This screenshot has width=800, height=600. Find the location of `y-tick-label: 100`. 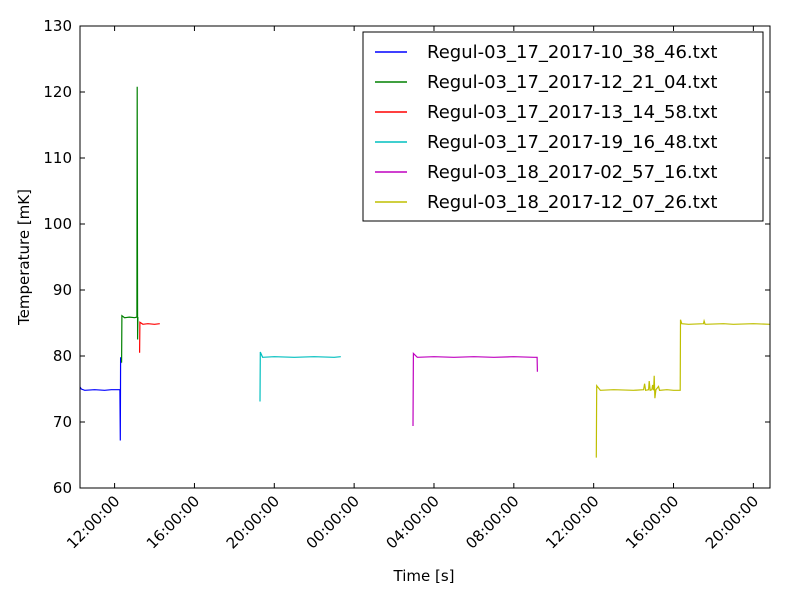

y-tick-label: 100 is located at coordinates (57, 224).